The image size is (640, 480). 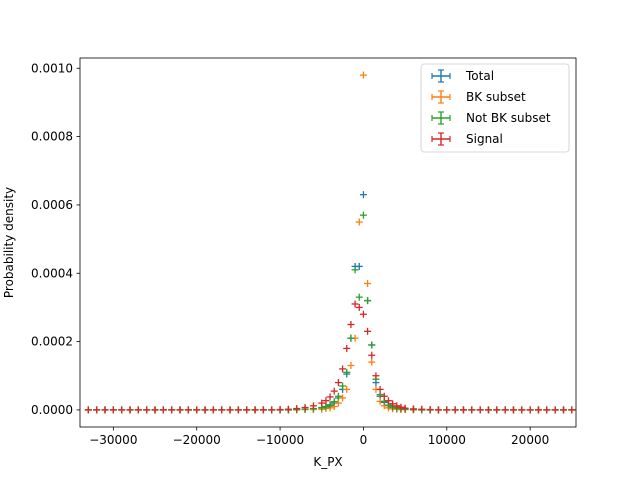 What do you see at coordinates (462, 76) in the screenshot?
I see `legend-item: Total` at bounding box center [462, 76].